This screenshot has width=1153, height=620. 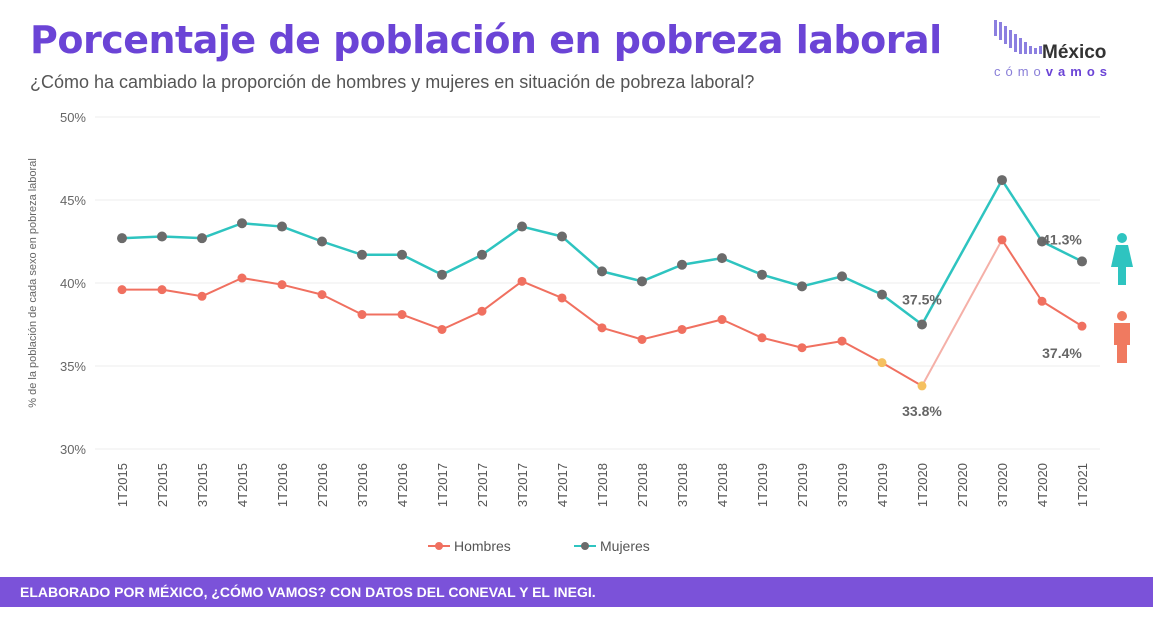 What do you see at coordinates (962, 485) in the screenshot?
I see `x-tick-label: 2T2020` at bounding box center [962, 485].